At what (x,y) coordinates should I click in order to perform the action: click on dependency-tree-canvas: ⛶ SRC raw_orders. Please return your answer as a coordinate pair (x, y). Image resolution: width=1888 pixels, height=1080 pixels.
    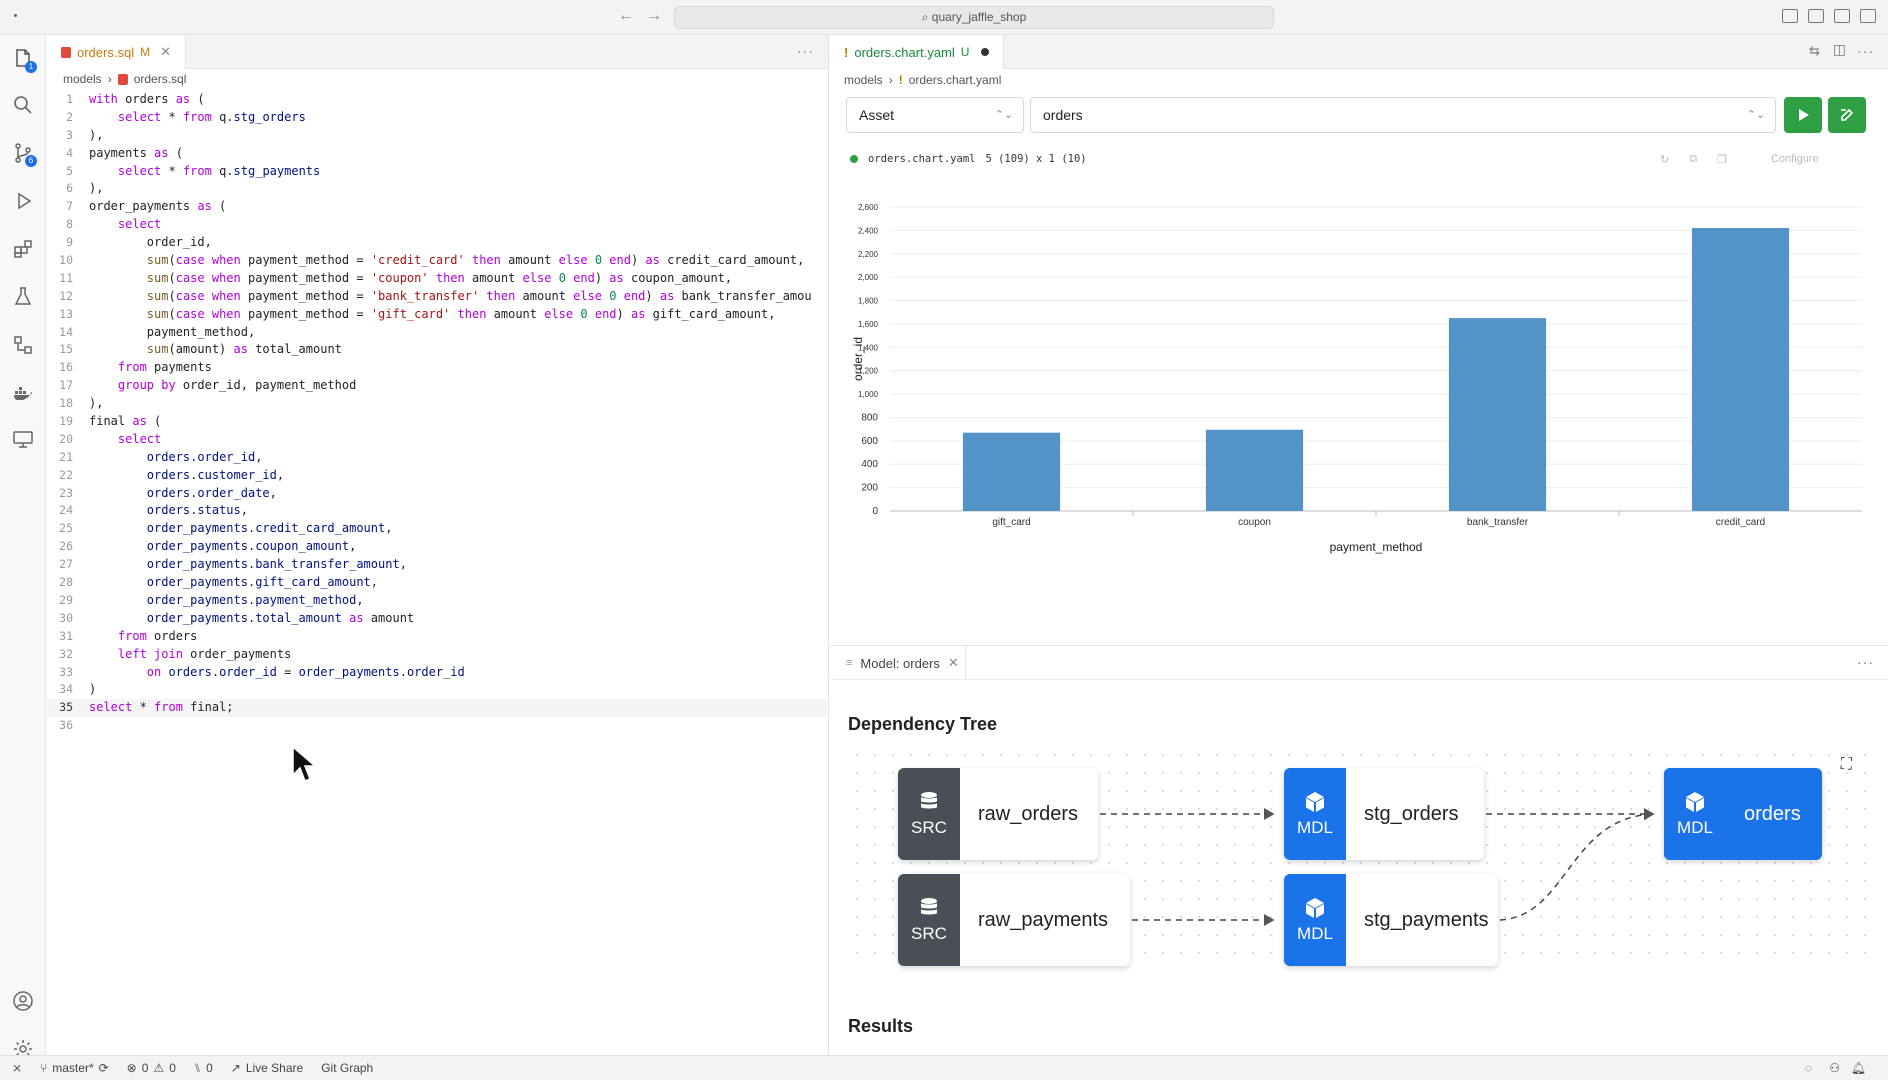
    Looking at the image, I should click on (1359, 856).